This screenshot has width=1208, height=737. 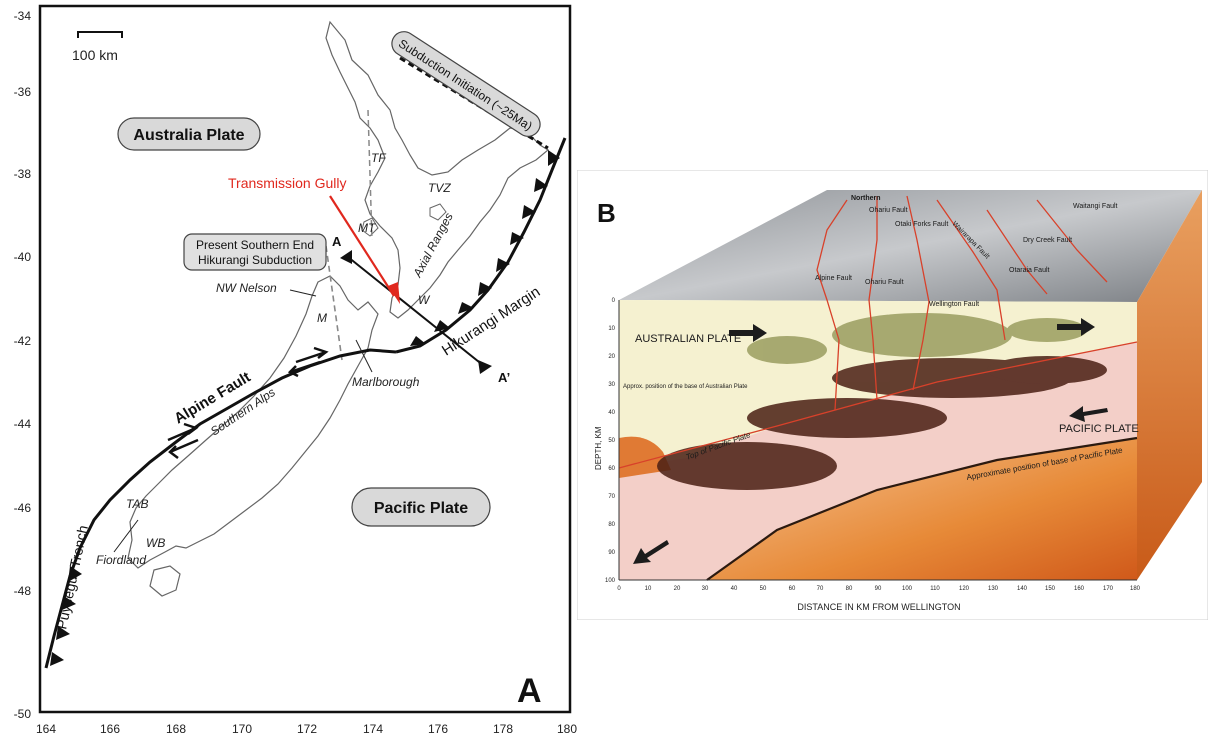 I want to click on y-tick: -38, so click(x=23, y=174).